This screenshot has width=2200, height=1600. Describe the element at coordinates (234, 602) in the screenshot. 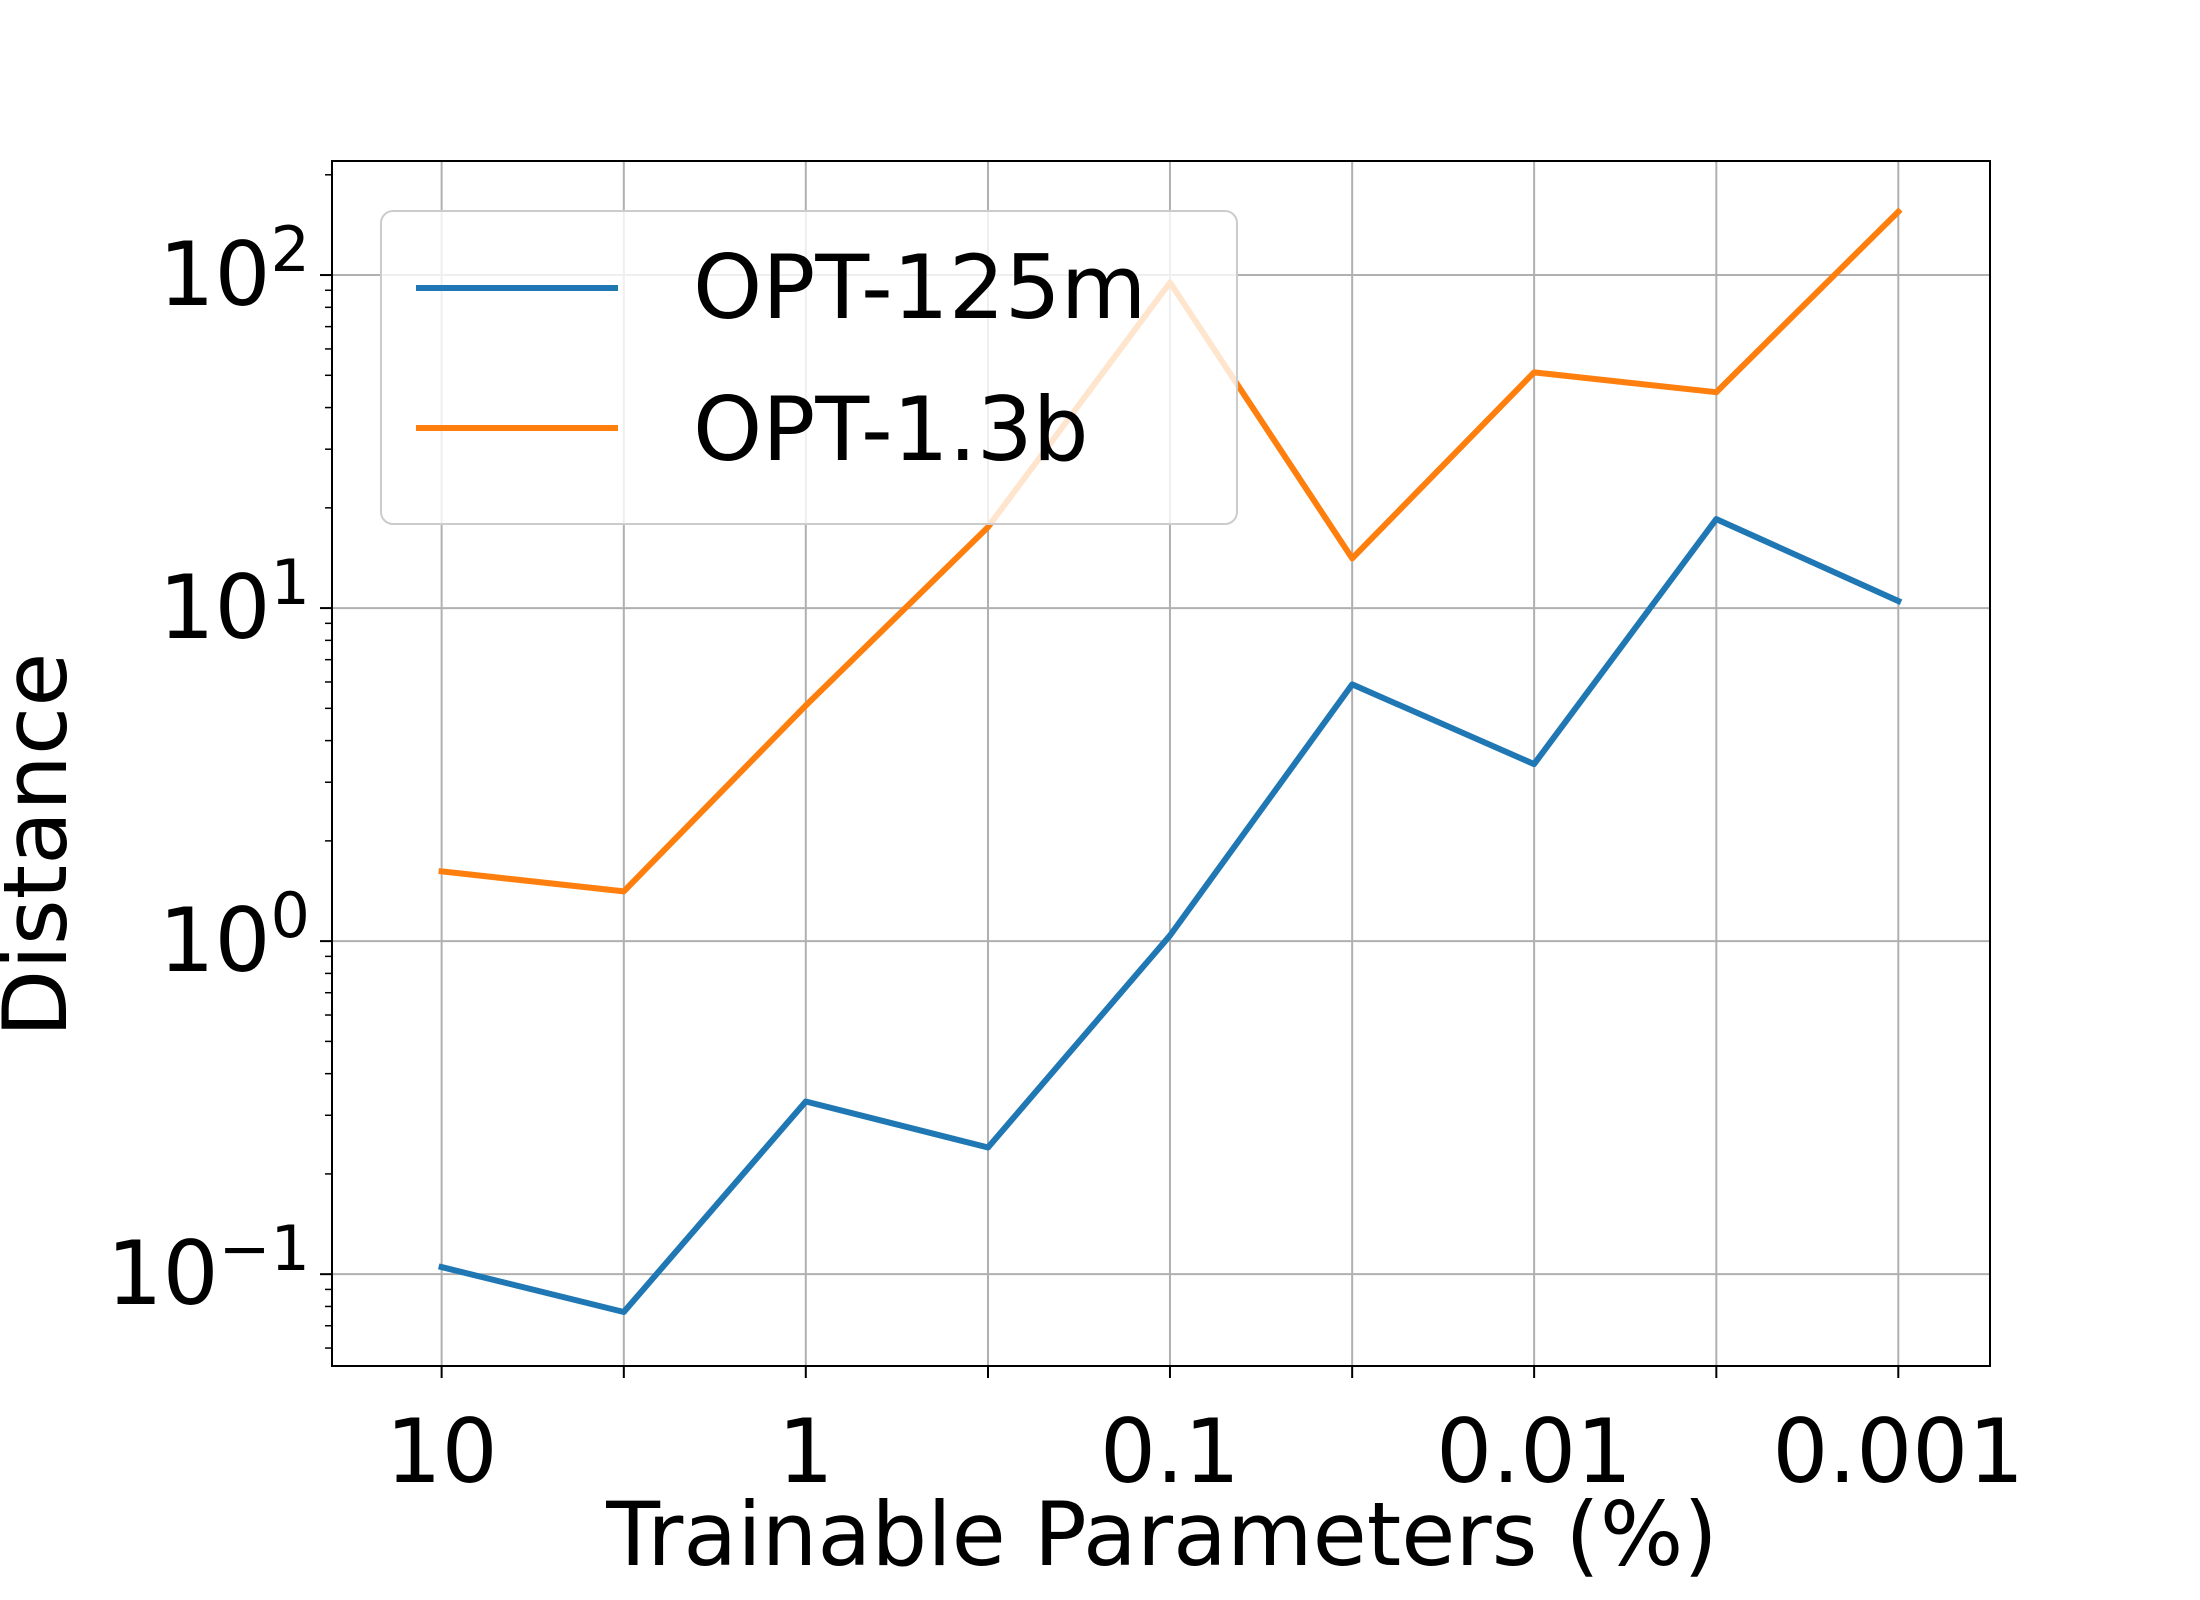

I see `y-tick-label: 10¹` at that location.